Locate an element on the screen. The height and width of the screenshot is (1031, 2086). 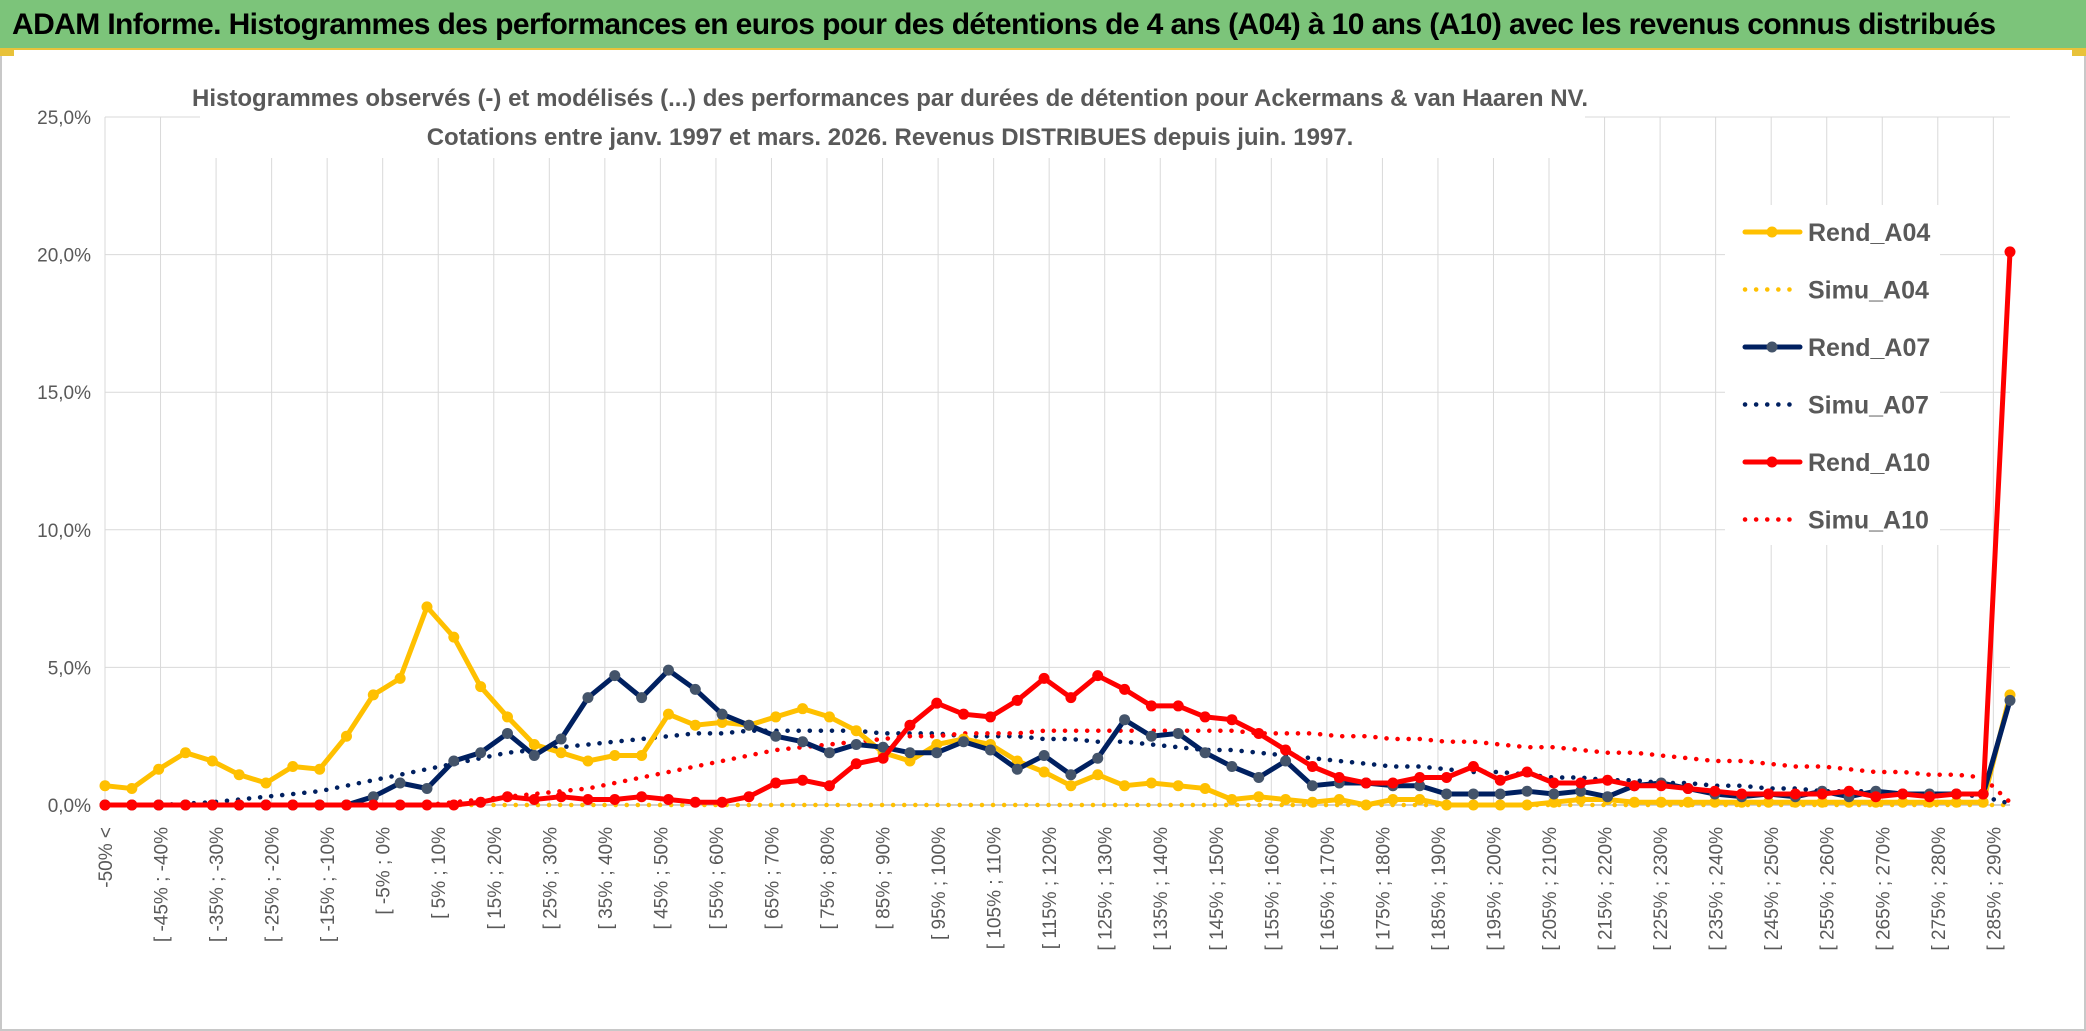
x-tick-label: [ 125% ; 130% is located at coordinates (1106, 889).